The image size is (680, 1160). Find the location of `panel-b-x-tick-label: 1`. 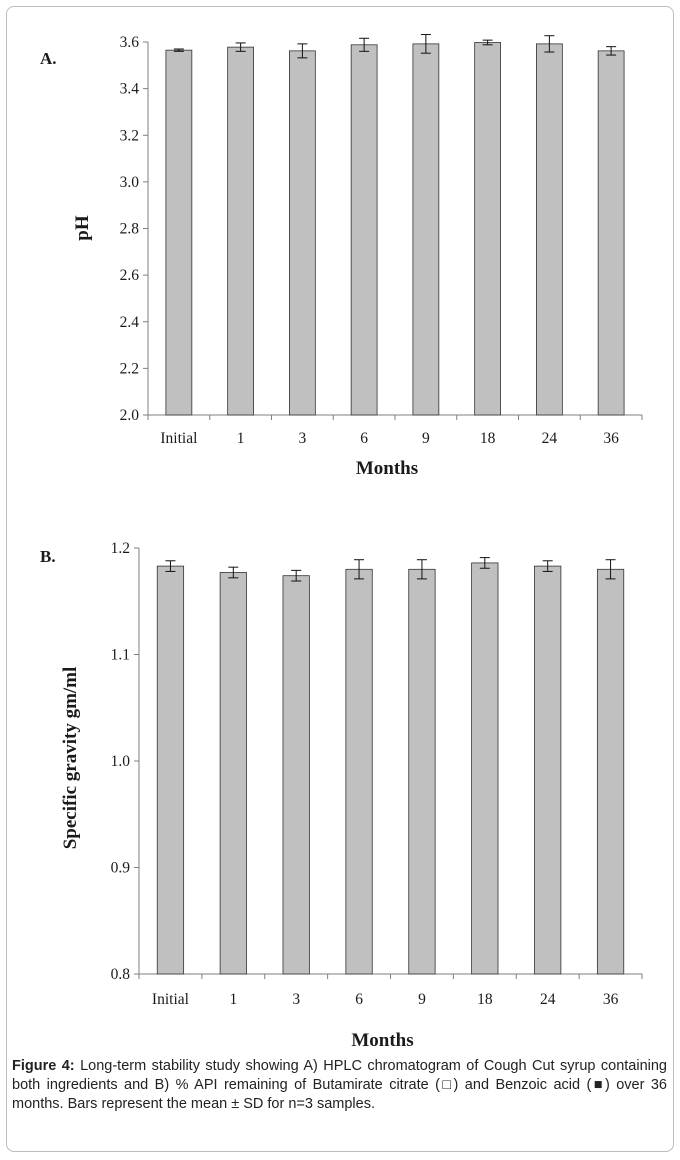

panel-b-x-tick-label: 1 is located at coordinates (233, 999).